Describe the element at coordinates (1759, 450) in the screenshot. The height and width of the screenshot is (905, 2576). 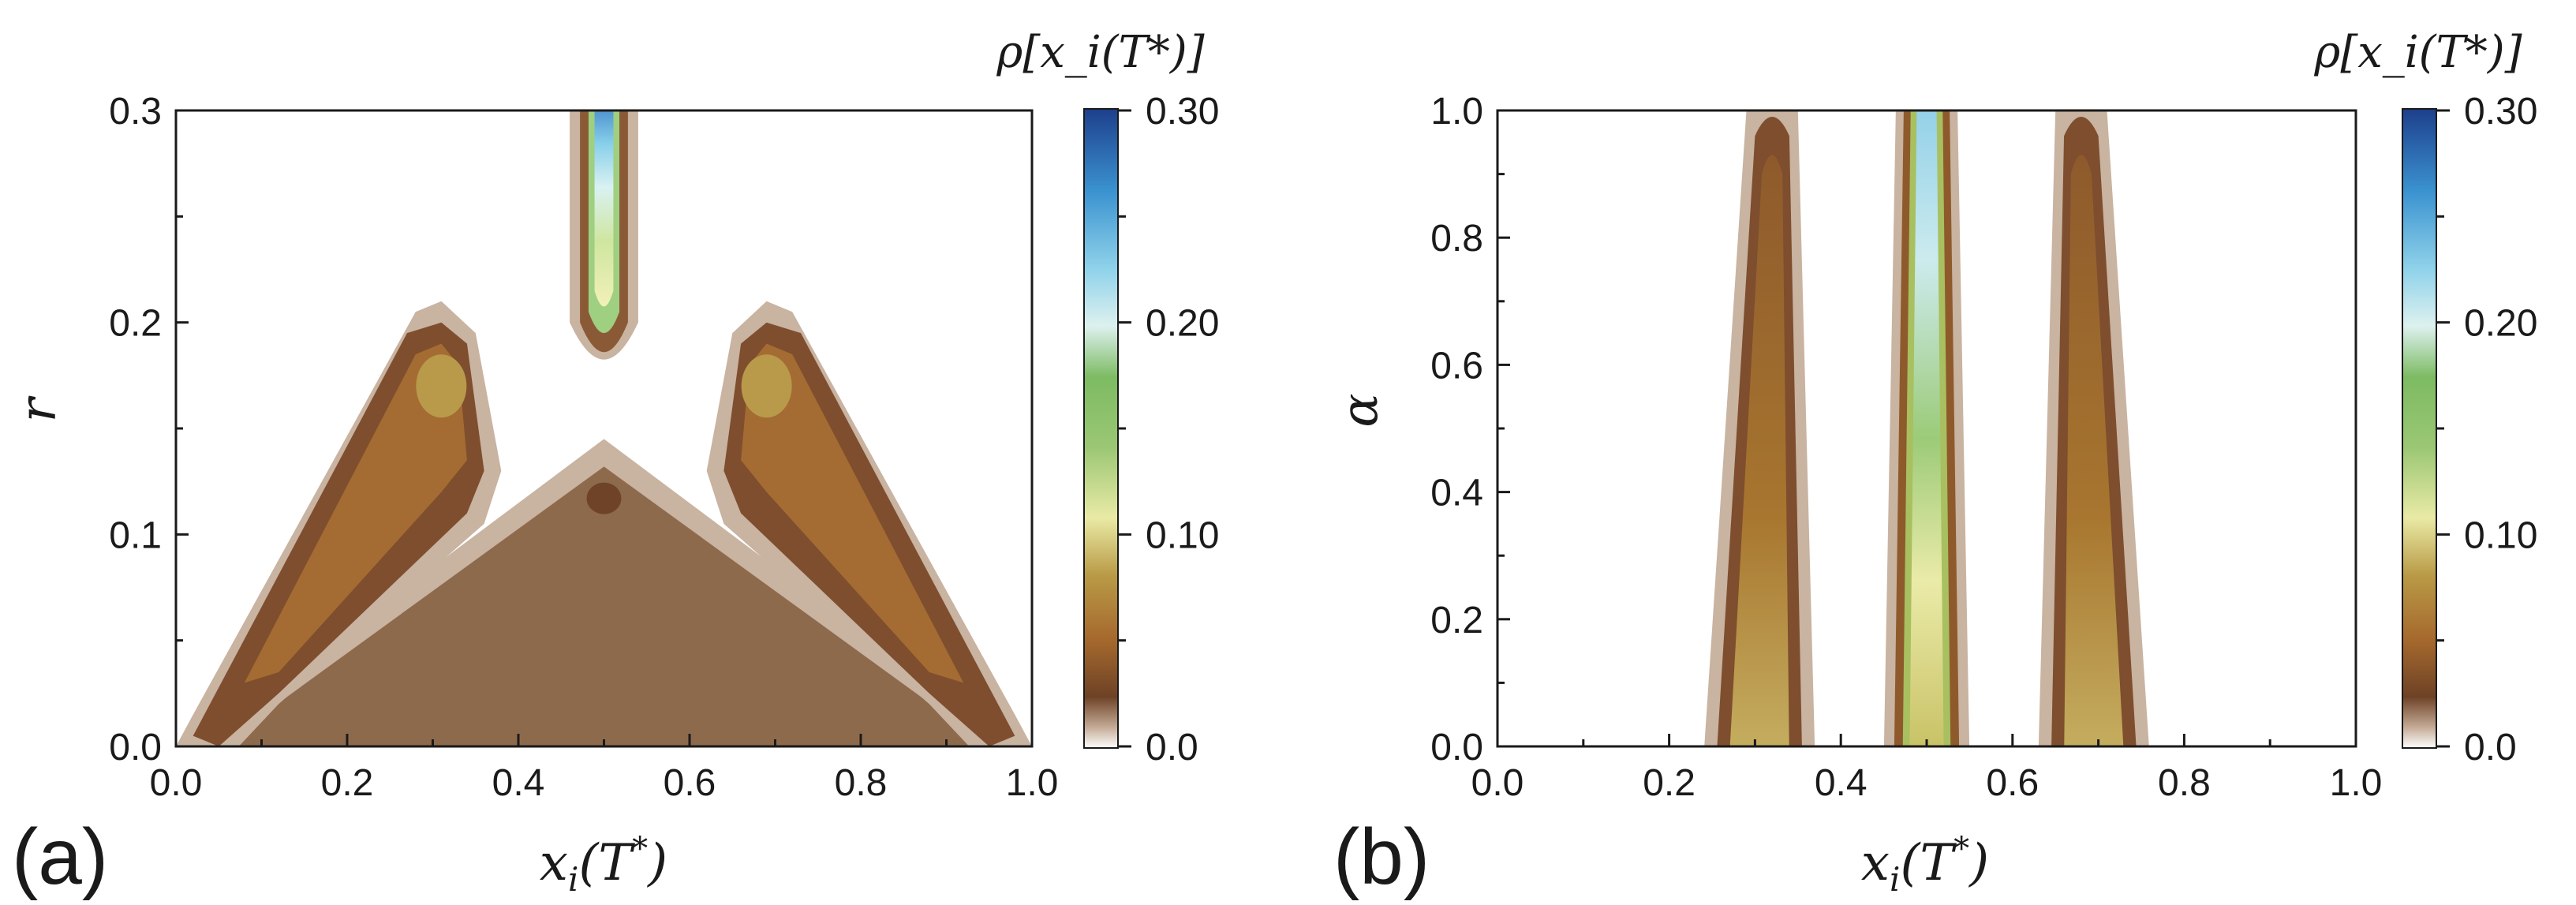
I see `left-band-core` at that location.